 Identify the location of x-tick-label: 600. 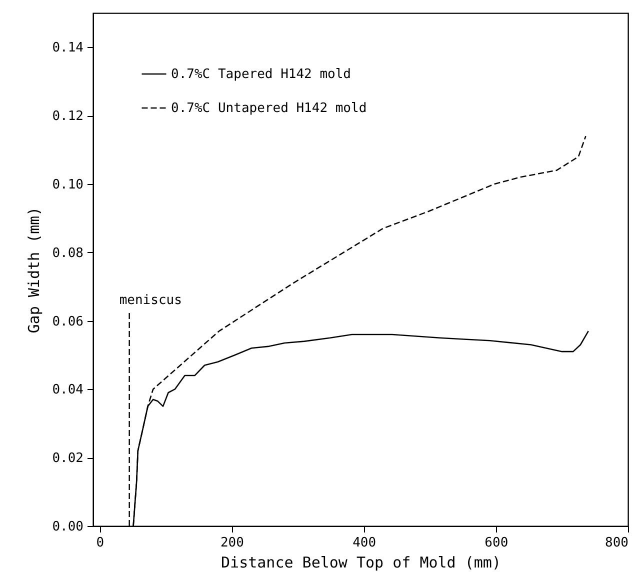
(496, 543).